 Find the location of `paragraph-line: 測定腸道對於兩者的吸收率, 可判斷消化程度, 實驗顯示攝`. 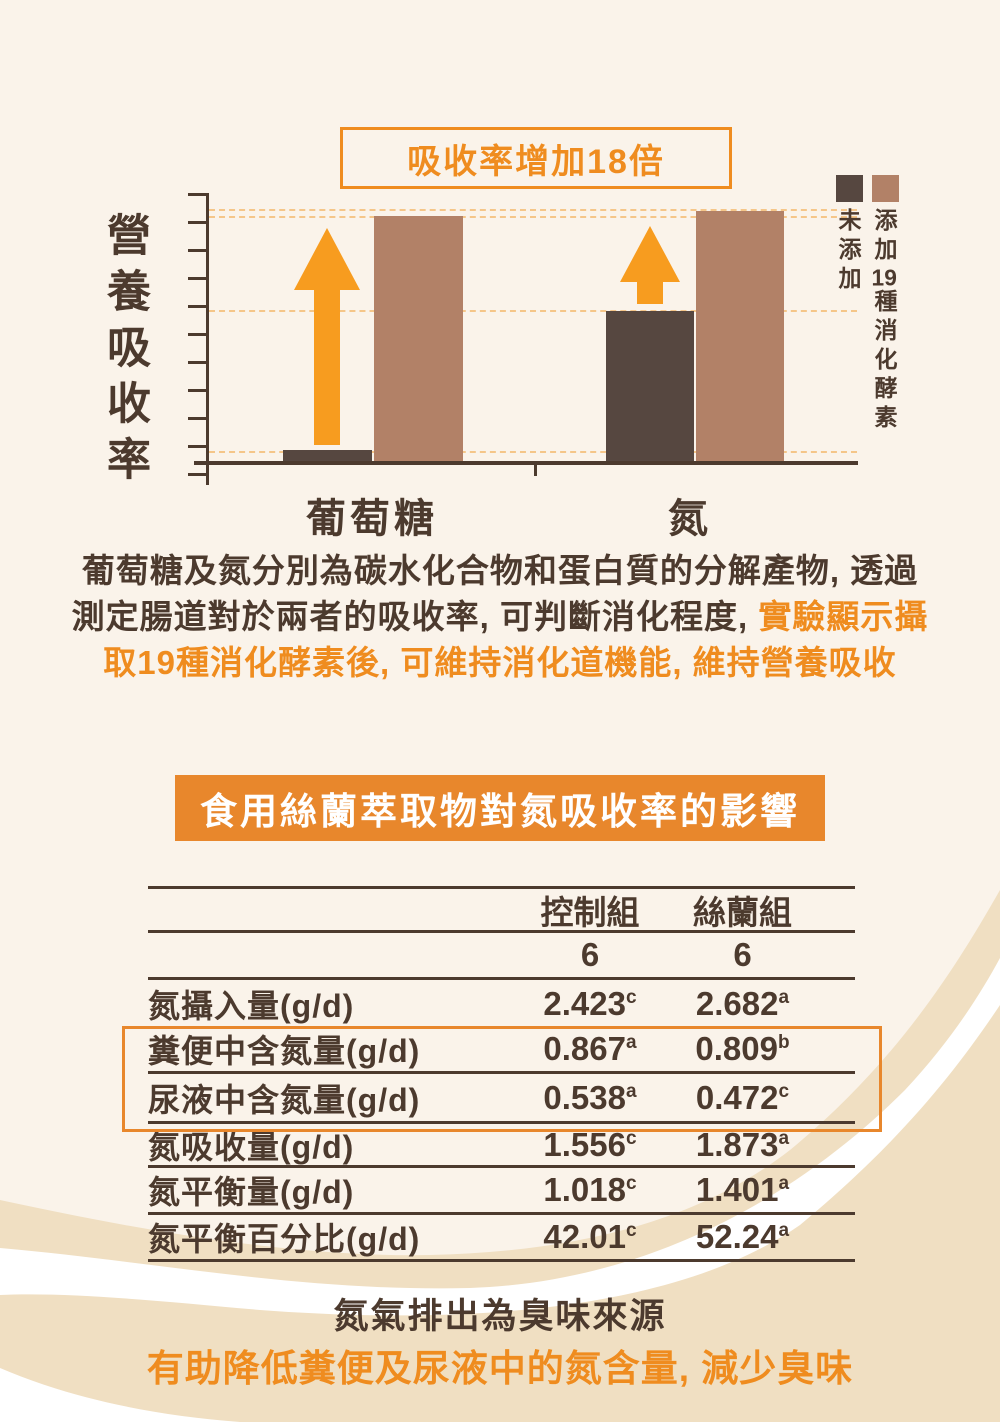

paragraph-line: 測定腸道對於兩者的吸收率, 可判斷消化程度, 實驗顯示攝 is located at coordinates (500, 616).